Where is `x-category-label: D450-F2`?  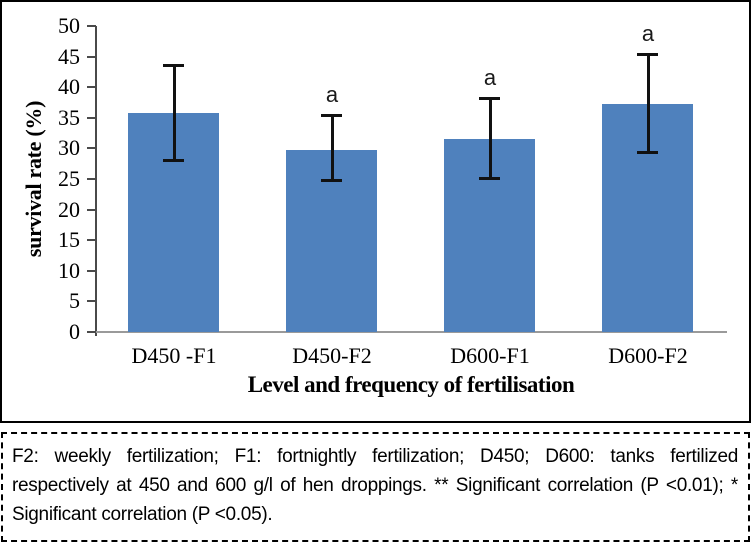
x-category-label: D450-F2 is located at coordinates (332, 355).